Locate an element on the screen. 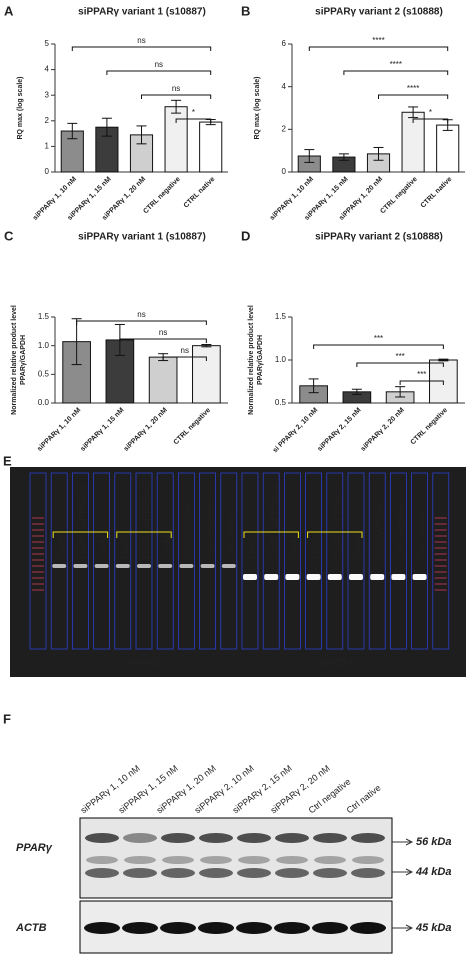 Image resolution: width=474 pixels, height=968 pixels. marker-arrow is located at coordinates (403, 842).